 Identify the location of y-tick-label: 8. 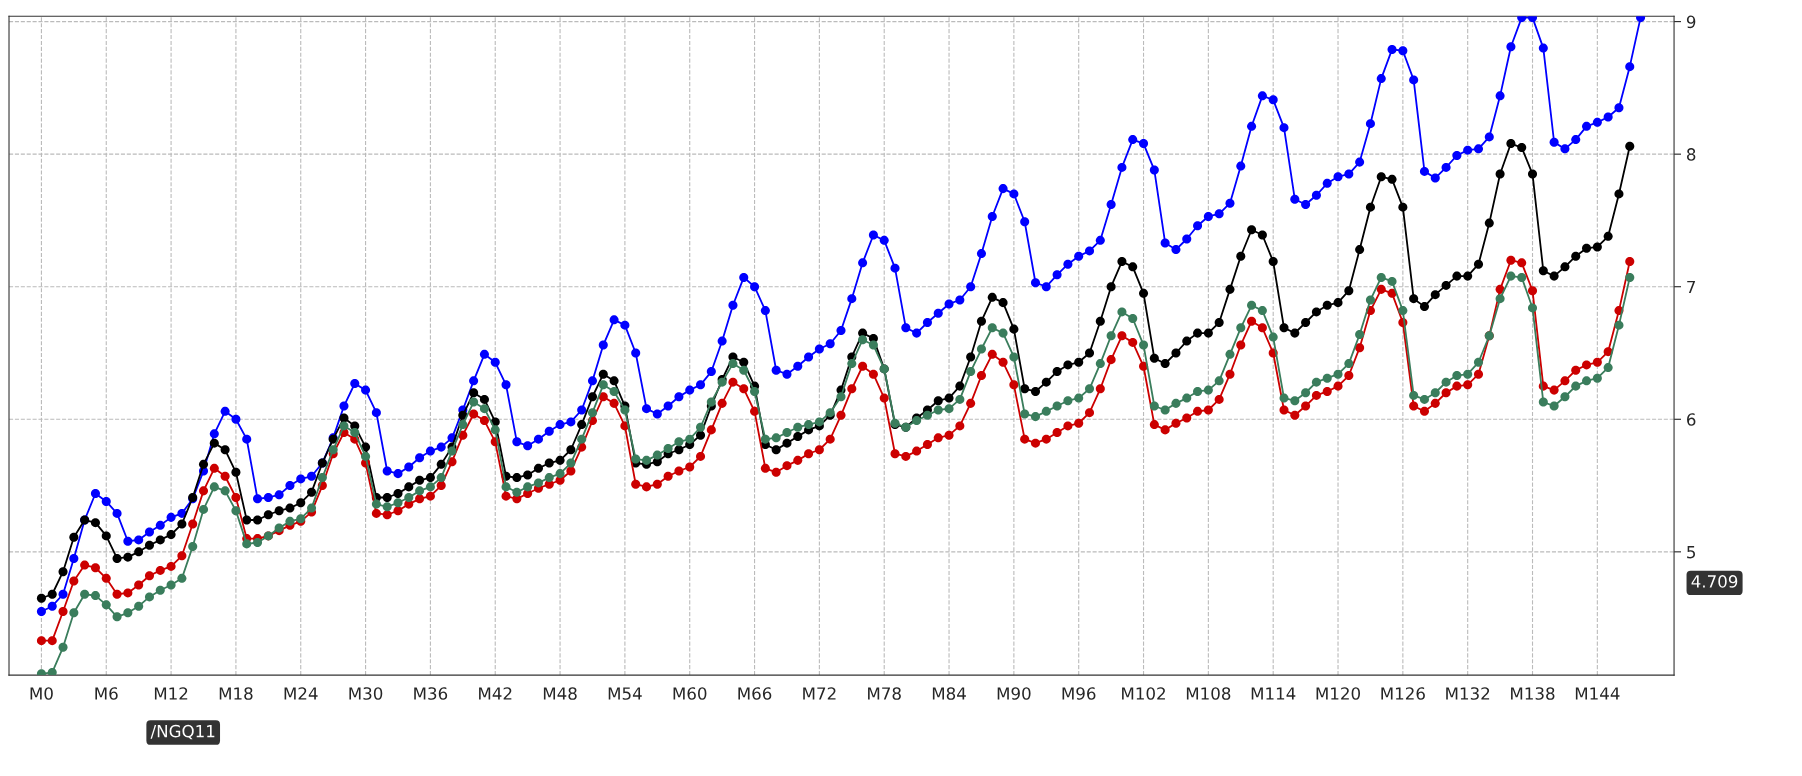
(1691, 154).